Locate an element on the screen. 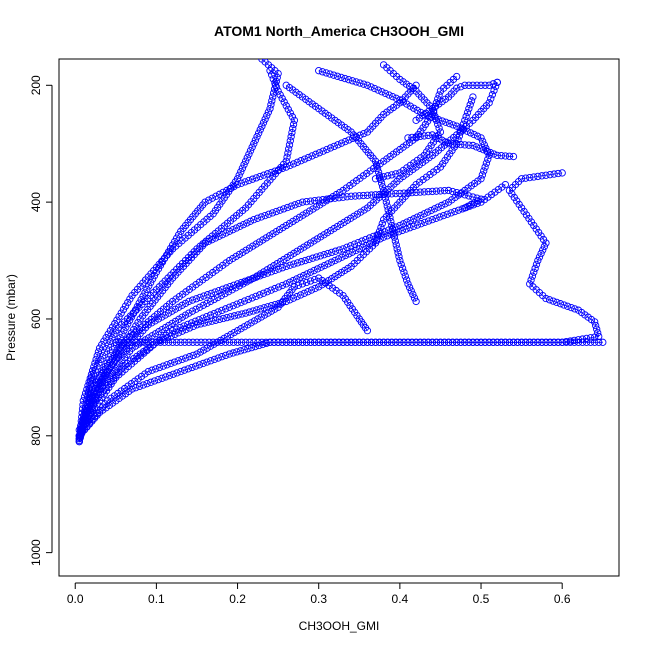  x-tick-label: 0.1 is located at coordinates (156, 599).